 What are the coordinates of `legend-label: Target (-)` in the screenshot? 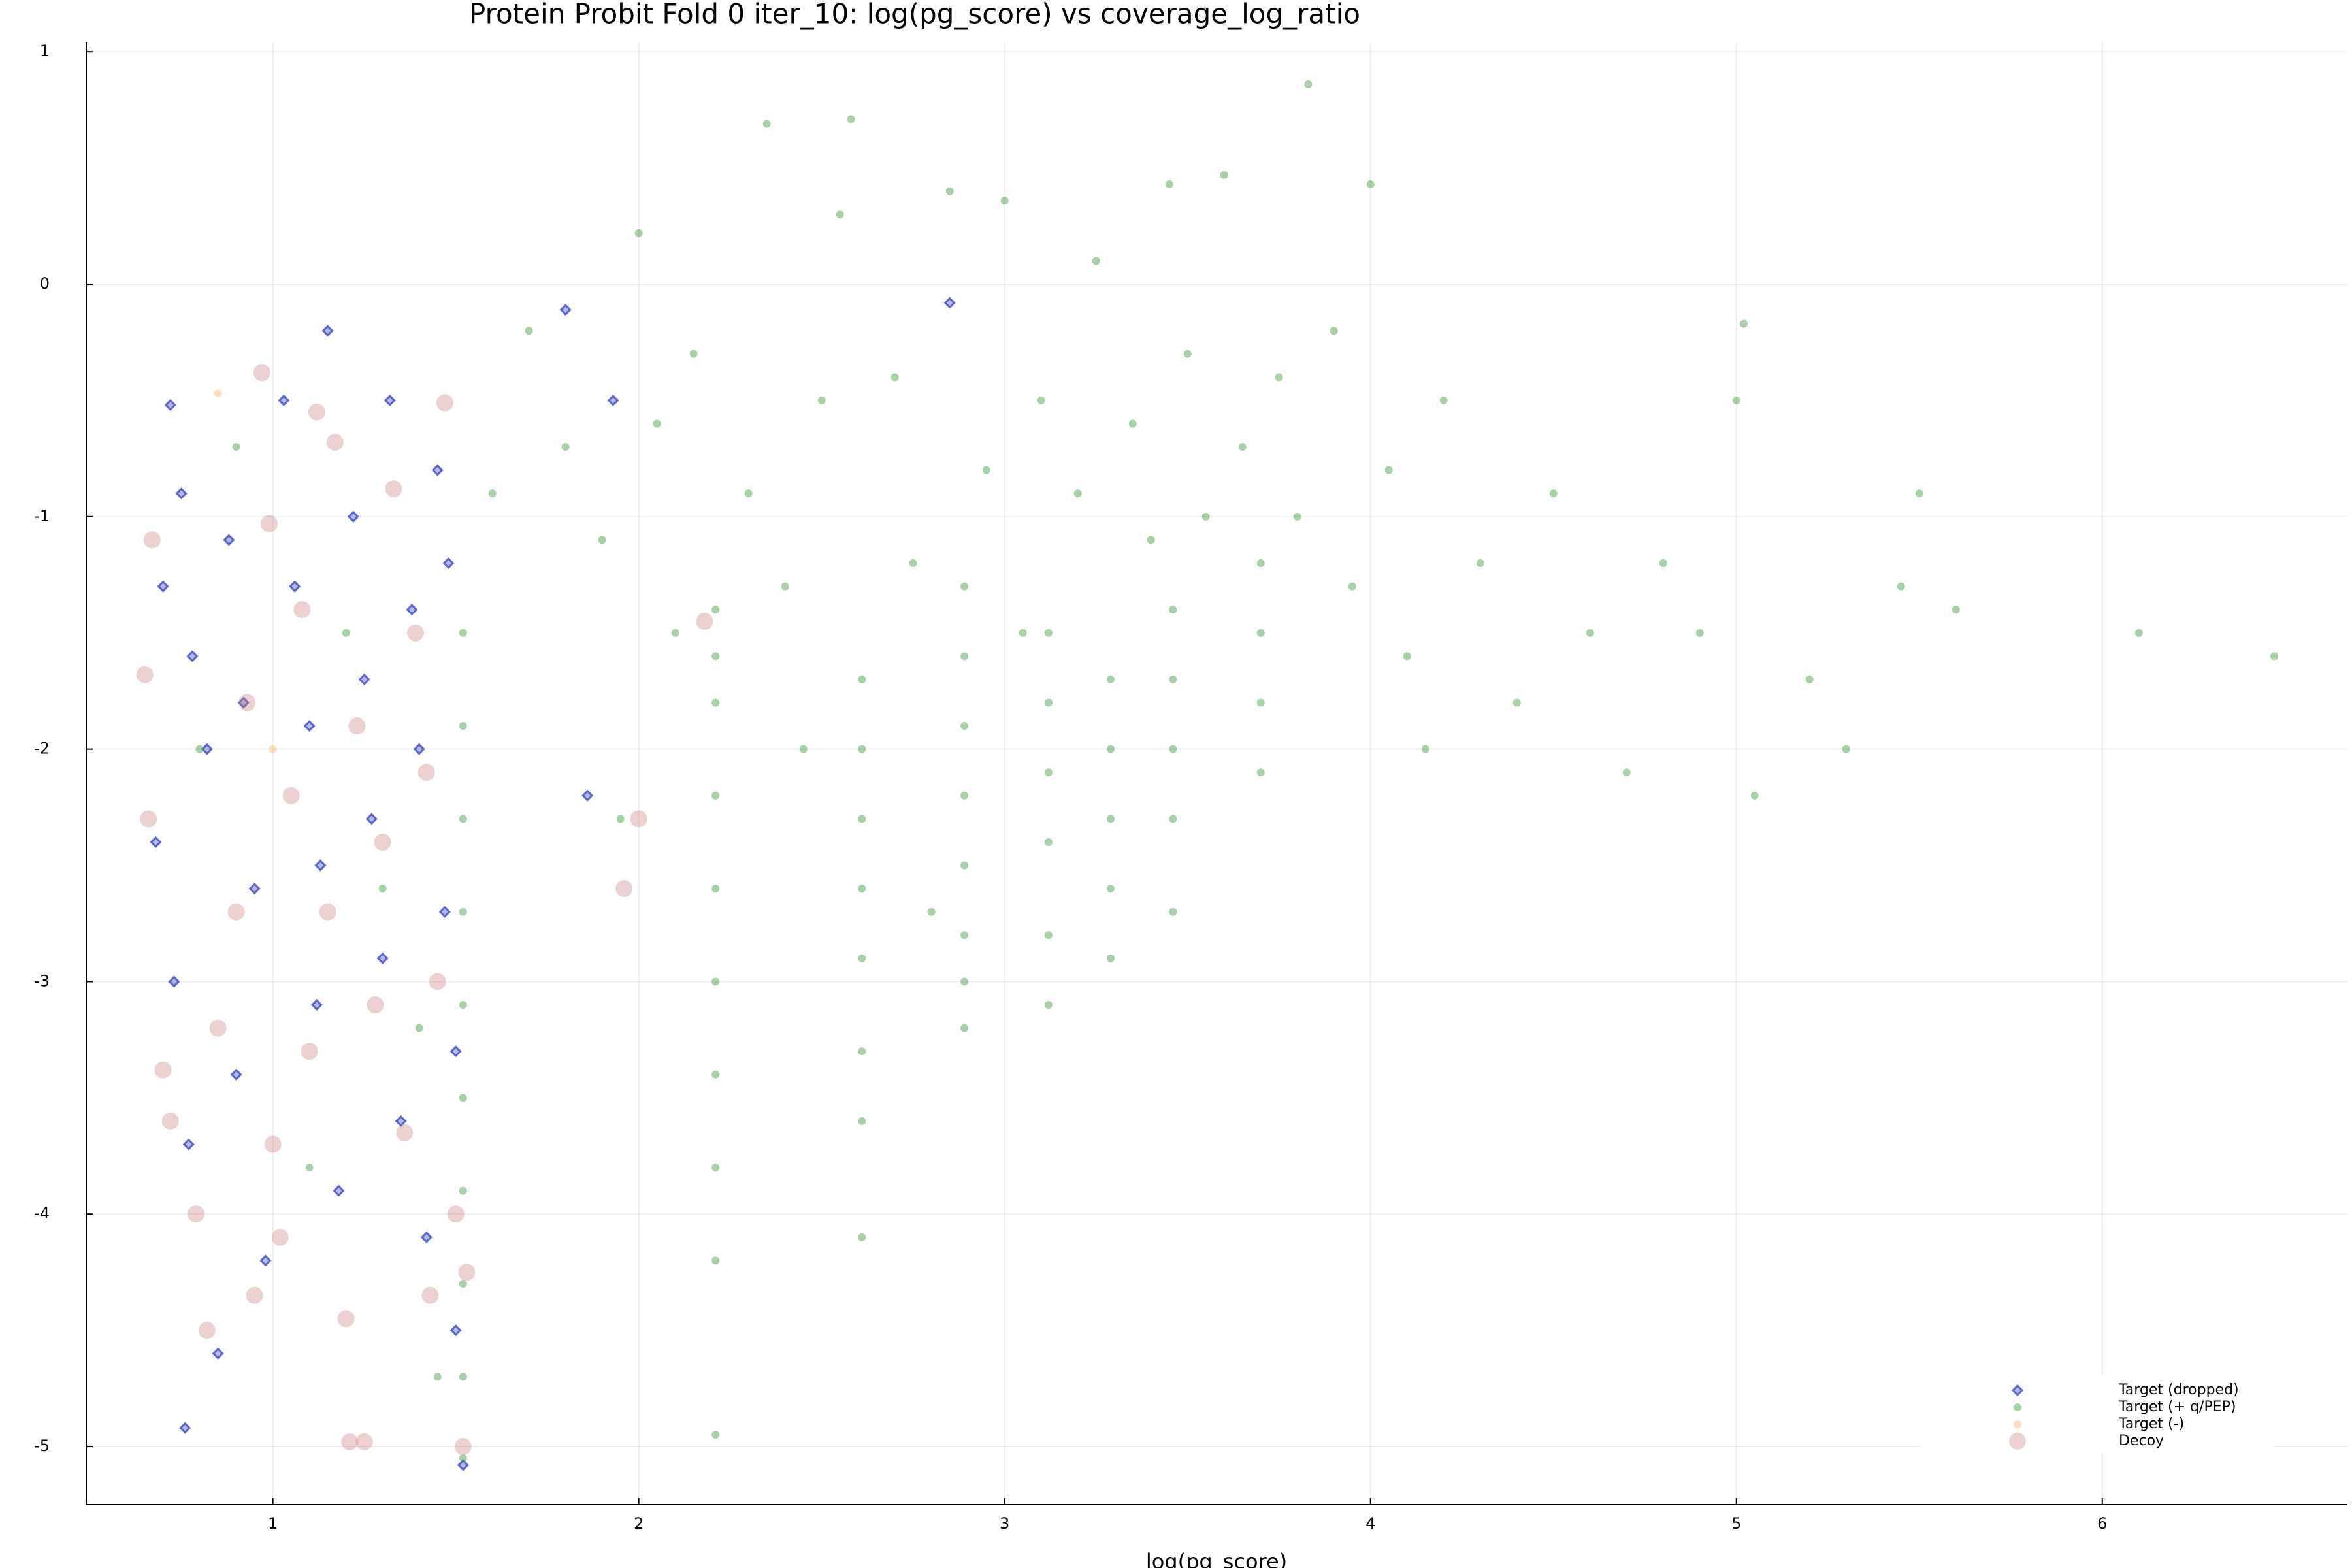 It's located at (2151, 1424).